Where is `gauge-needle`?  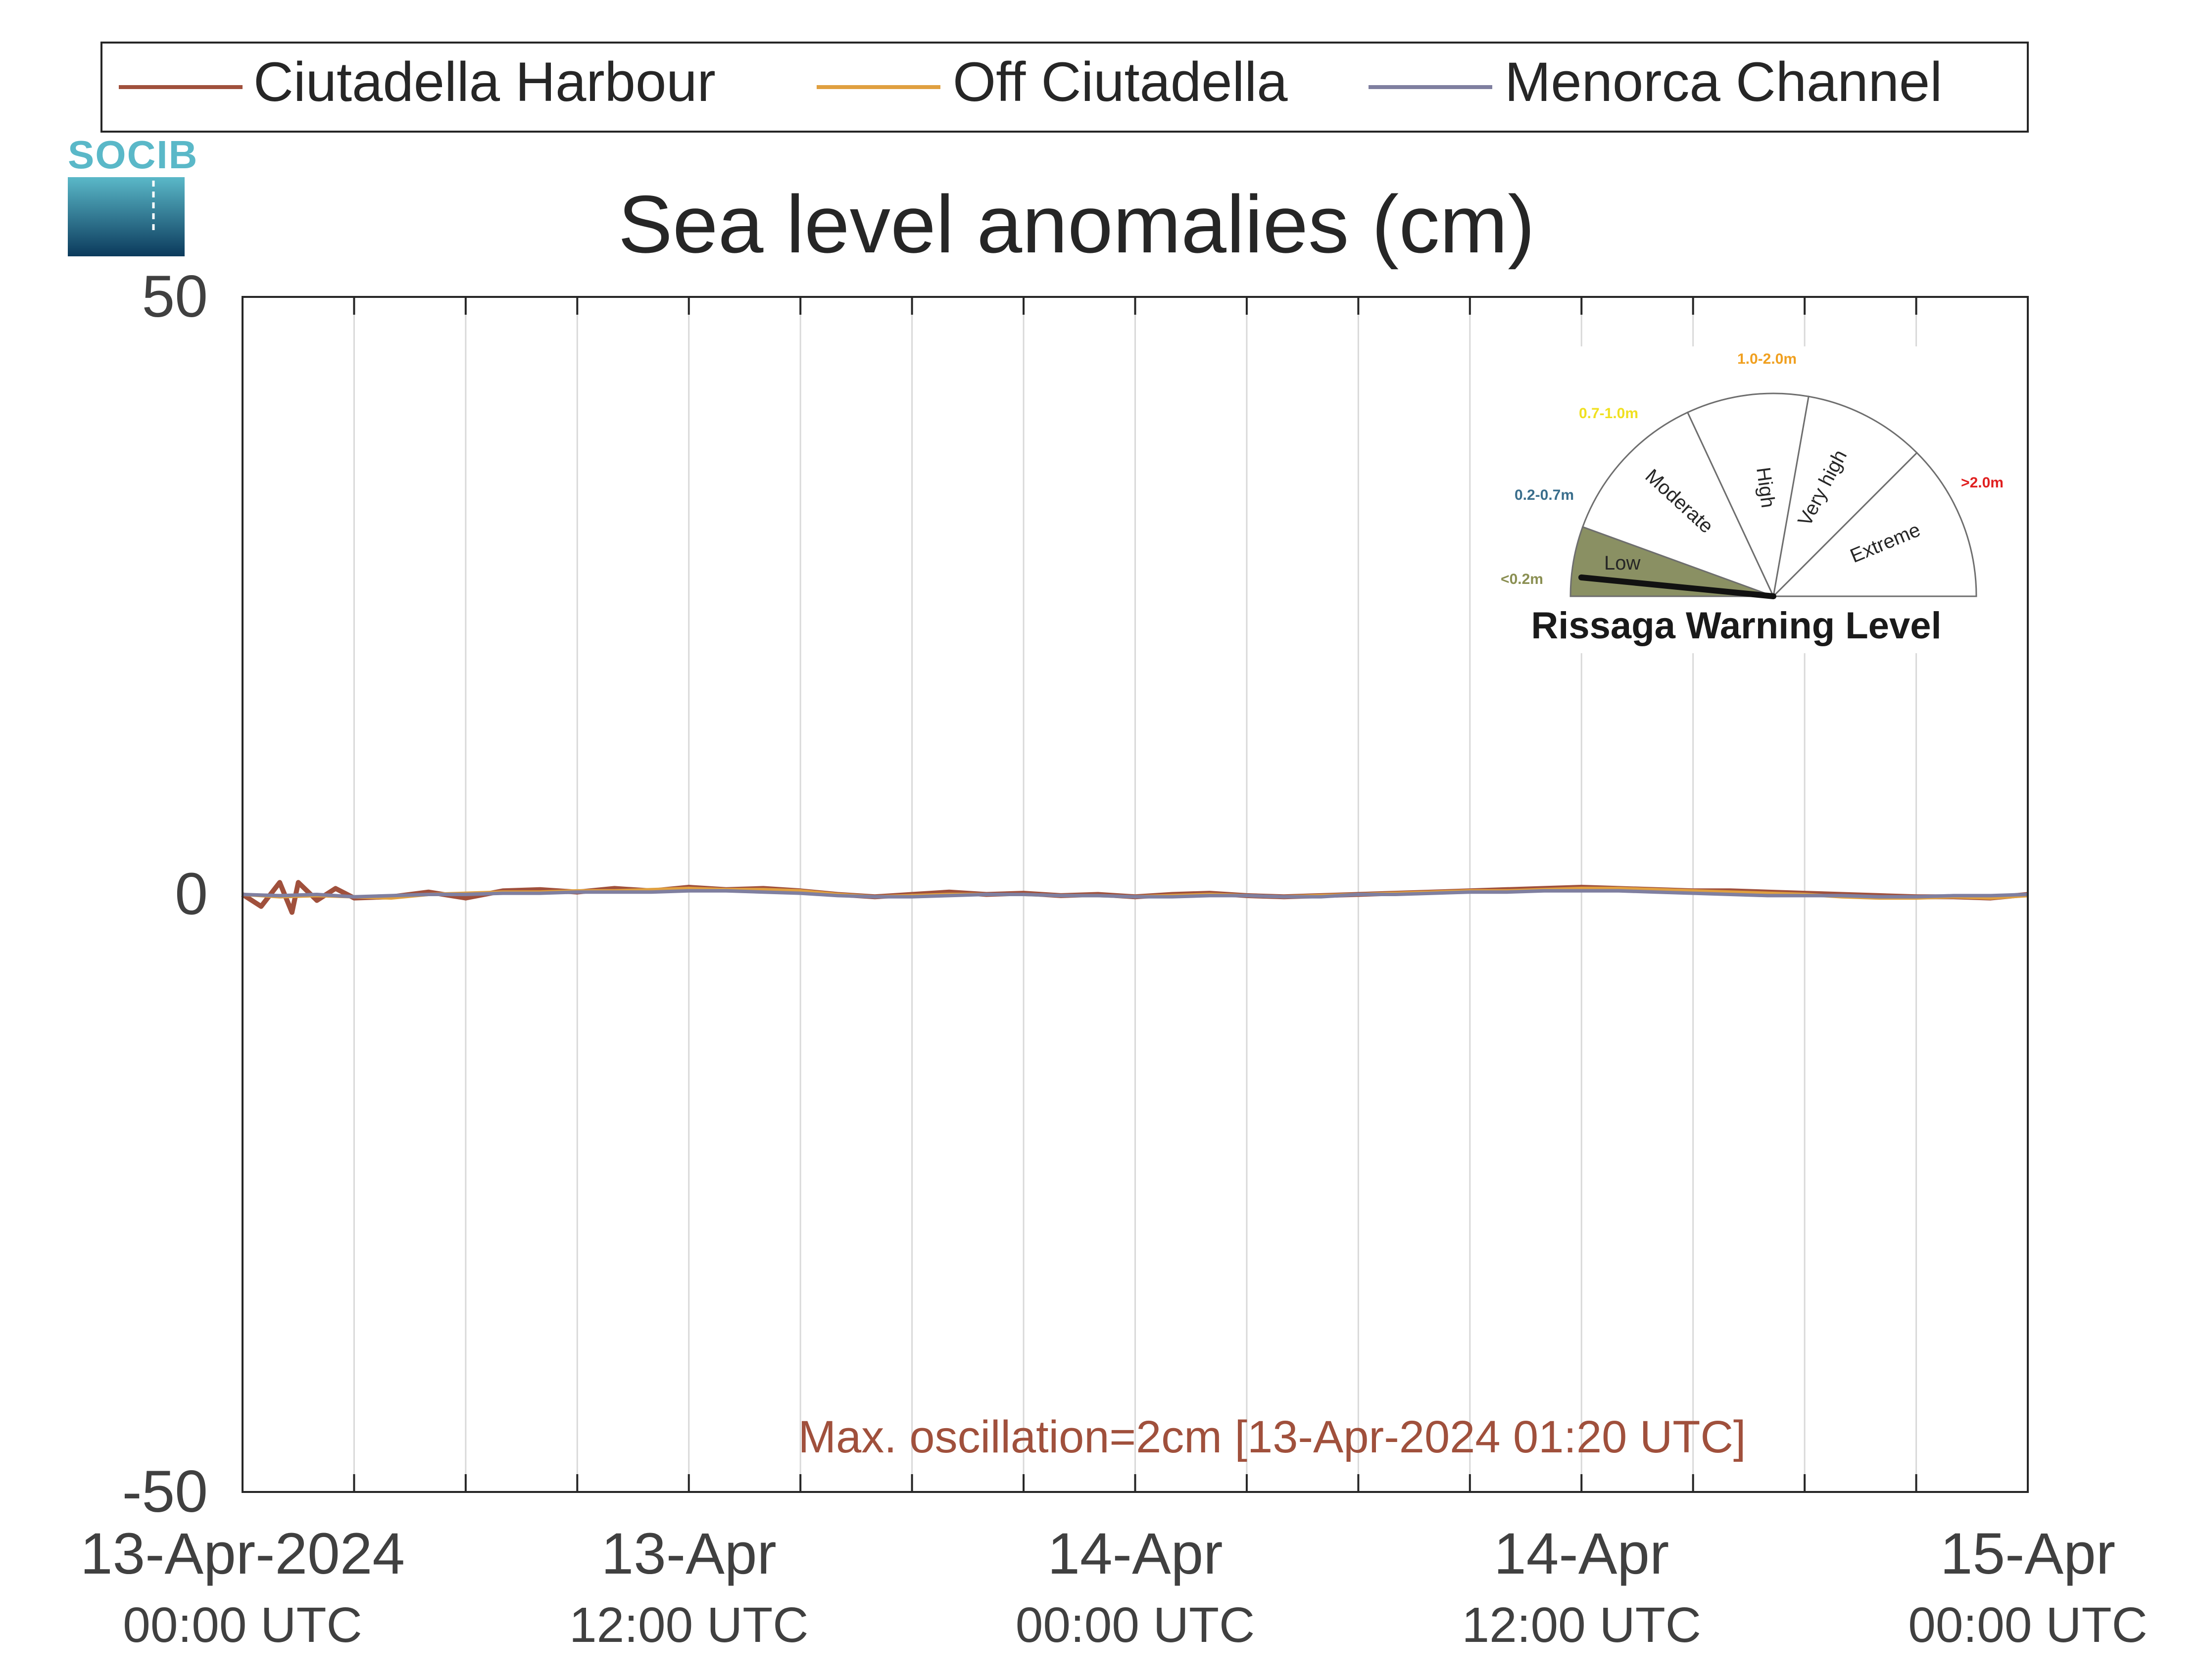
gauge-needle is located at coordinates (1677, 586).